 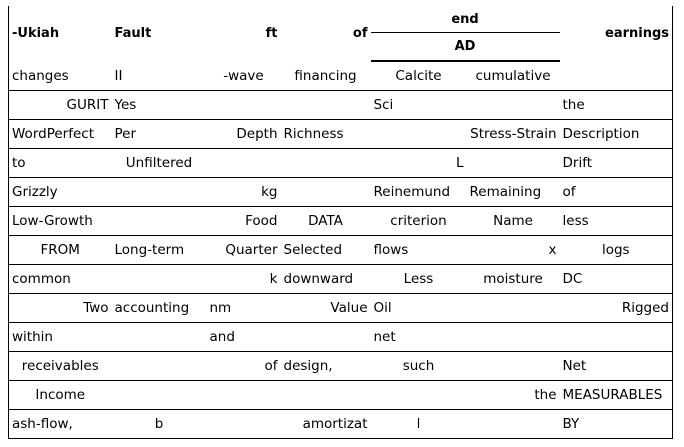 What do you see at coordinates (60, 424) in the screenshot?
I see `table-cell: ash-flow,` at bounding box center [60, 424].